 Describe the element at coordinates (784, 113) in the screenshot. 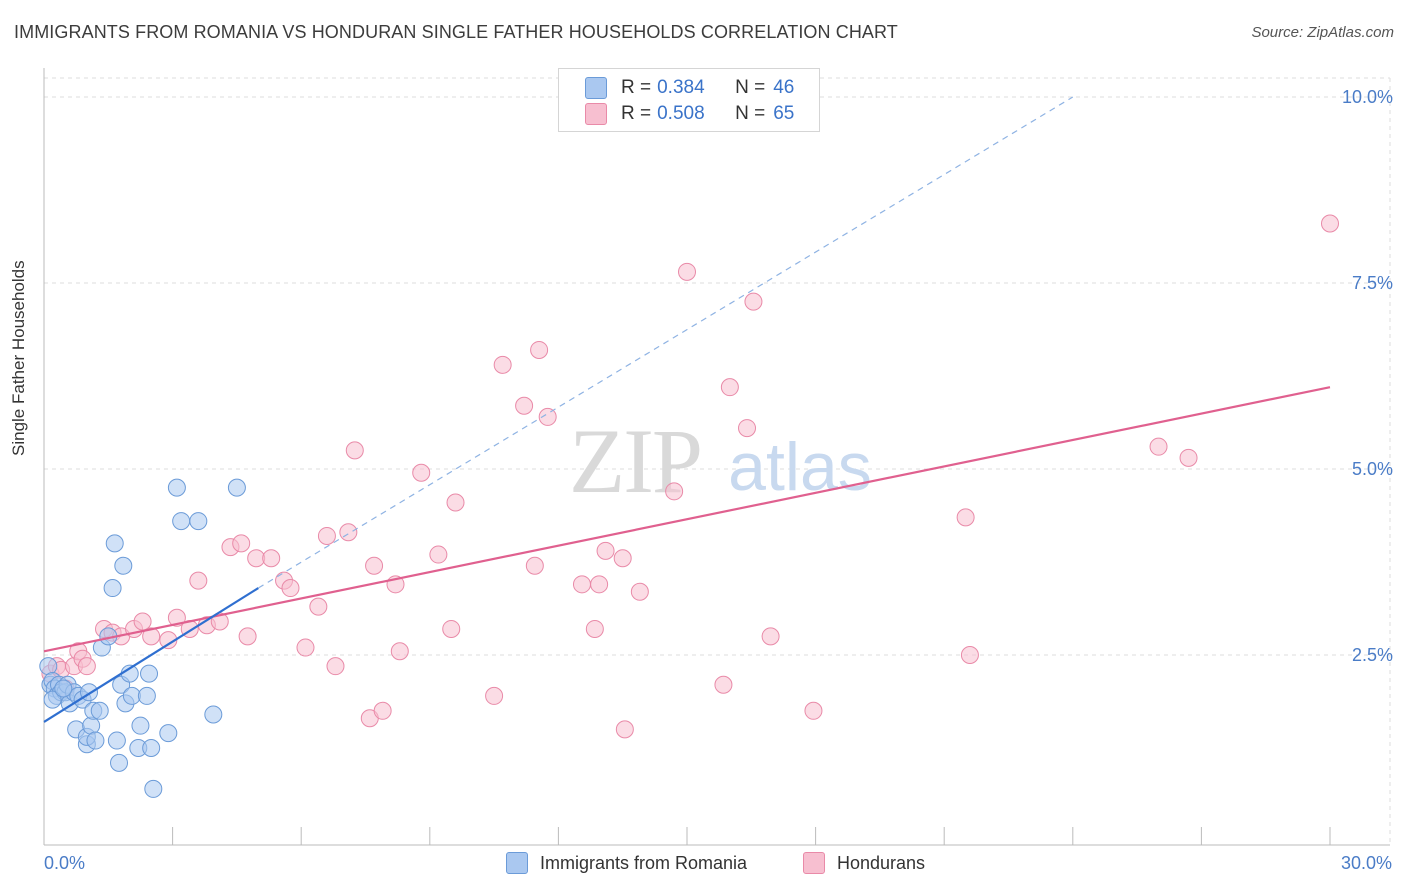

I see `legend-n-value-hondurans: 65` at that location.